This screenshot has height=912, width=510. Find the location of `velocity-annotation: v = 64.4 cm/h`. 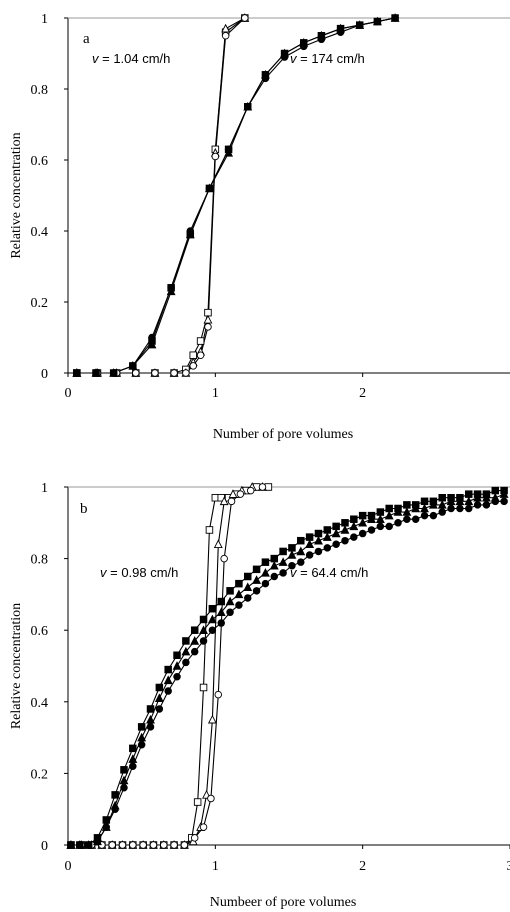

velocity-annotation: v = 64.4 cm/h is located at coordinates (329, 572).